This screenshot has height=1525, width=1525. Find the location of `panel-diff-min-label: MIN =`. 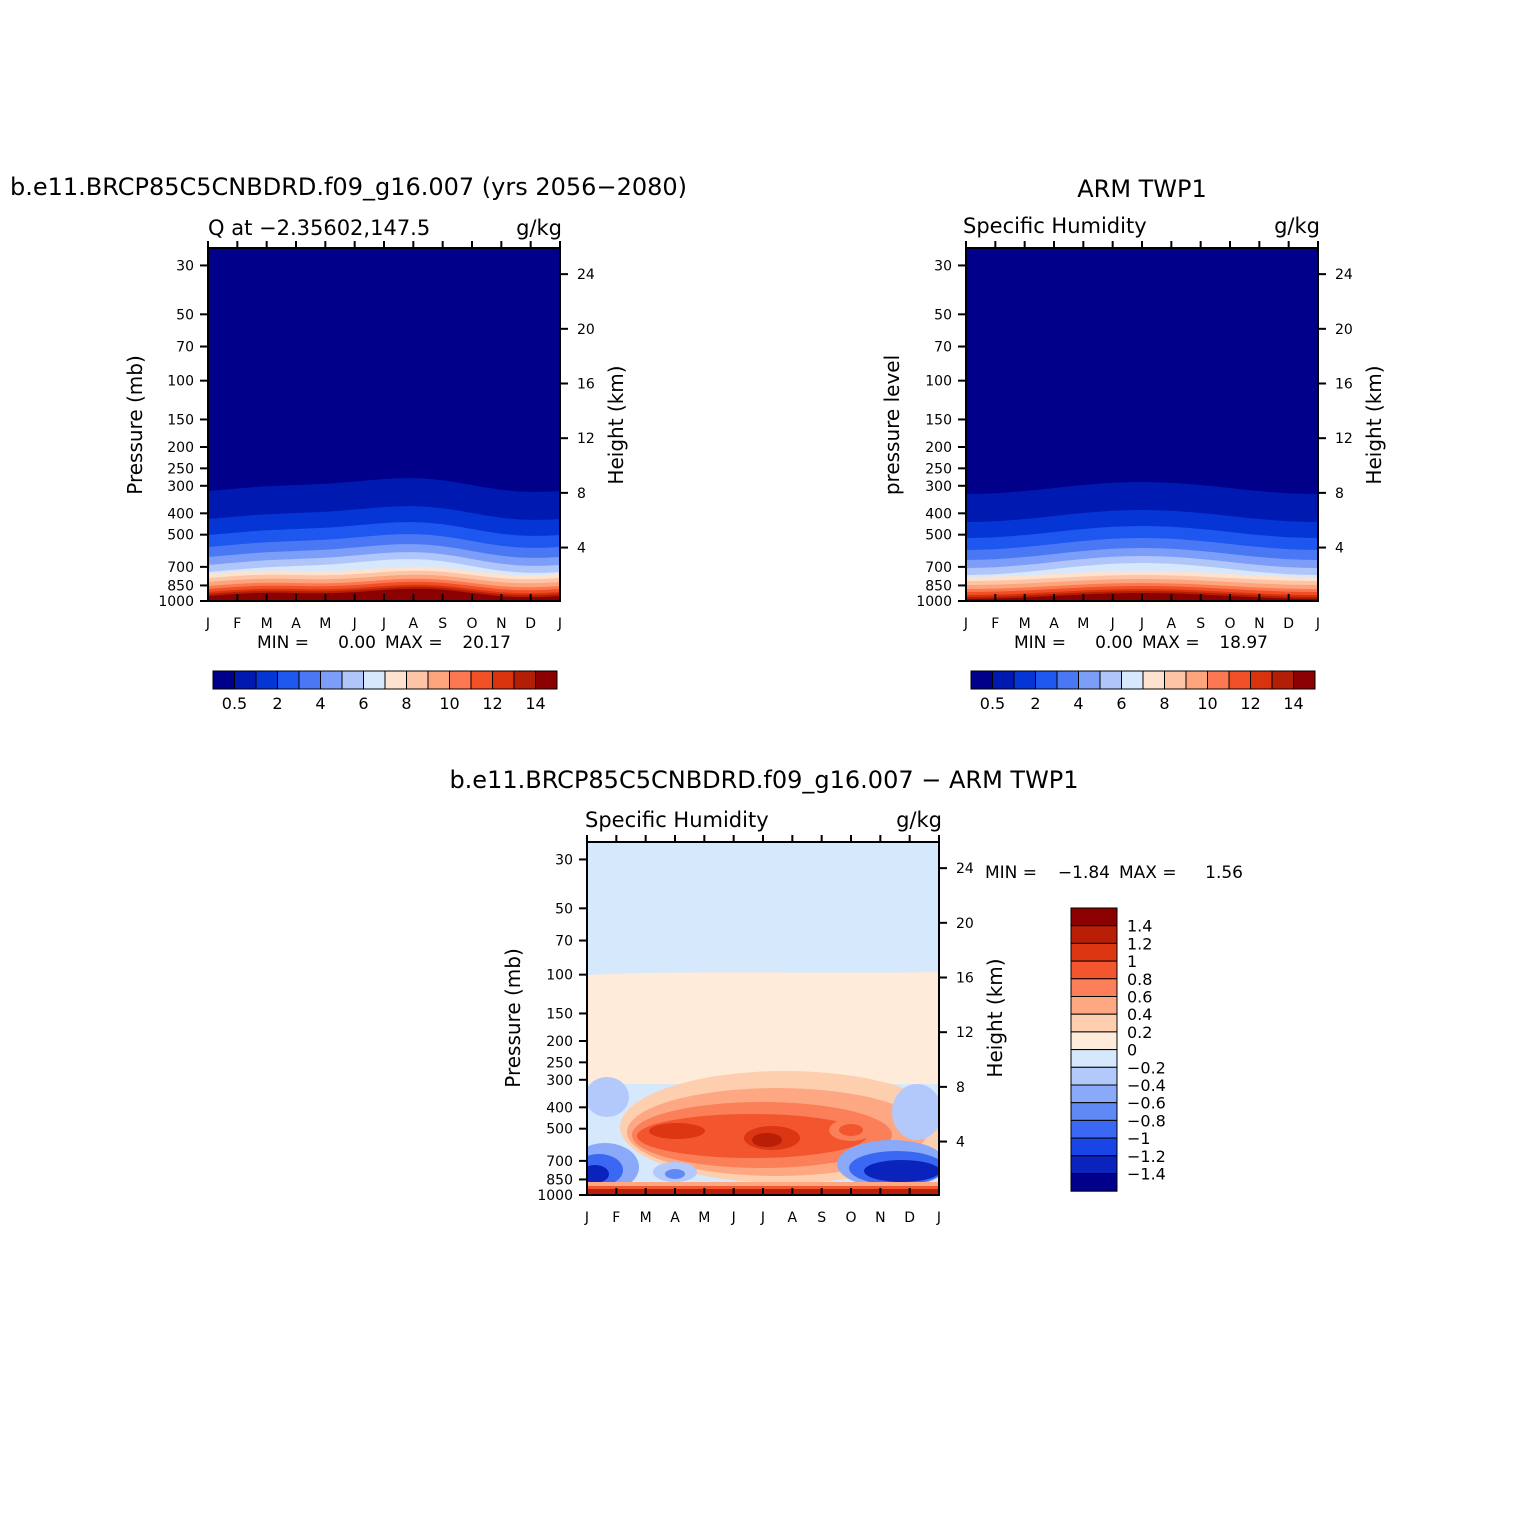

panel-diff-min-label: MIN = is located at coordinates (1011, 873).